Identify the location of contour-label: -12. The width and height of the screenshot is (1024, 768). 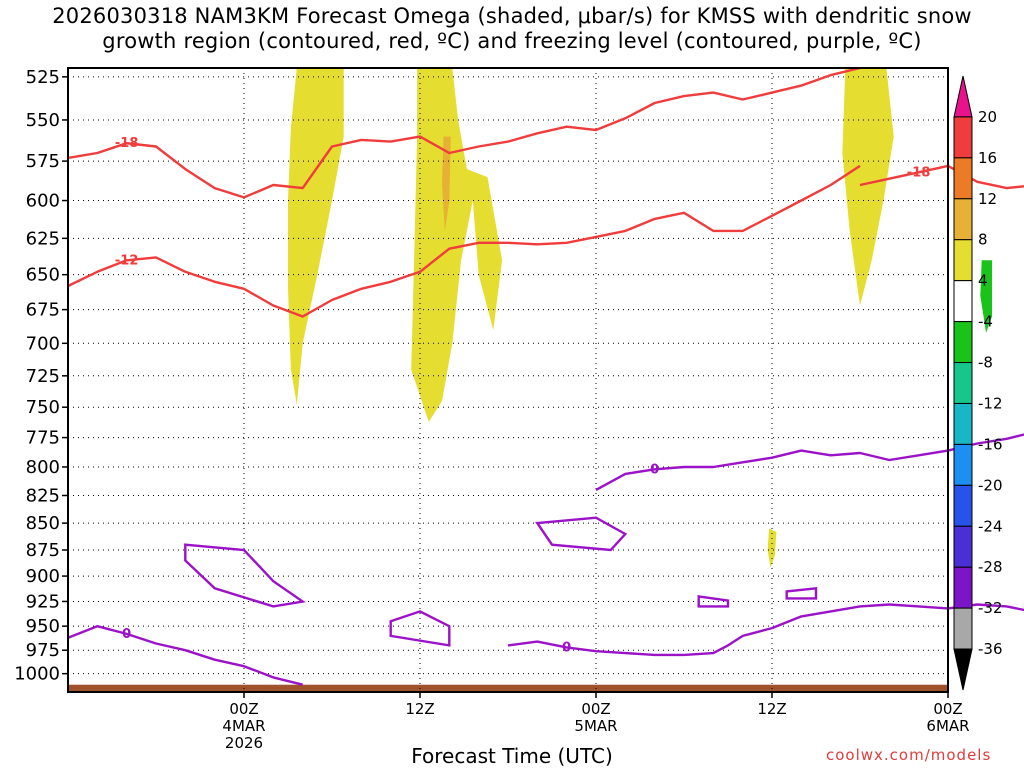
(127, 260).